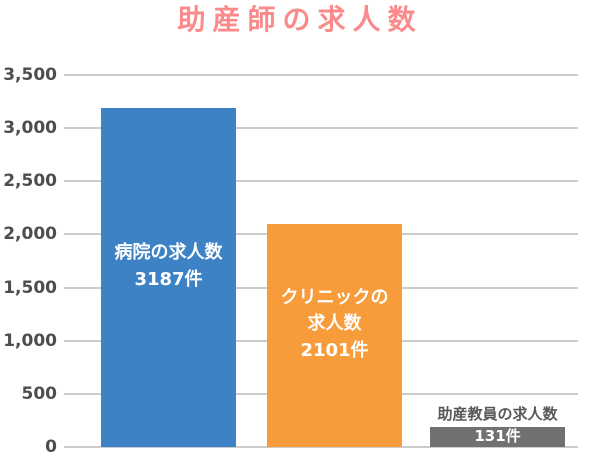 Image resolution: width=600 pixels, height=461 pixels. I want to click on bar-midwife-teacher-label: 131件, so click(497, 436).